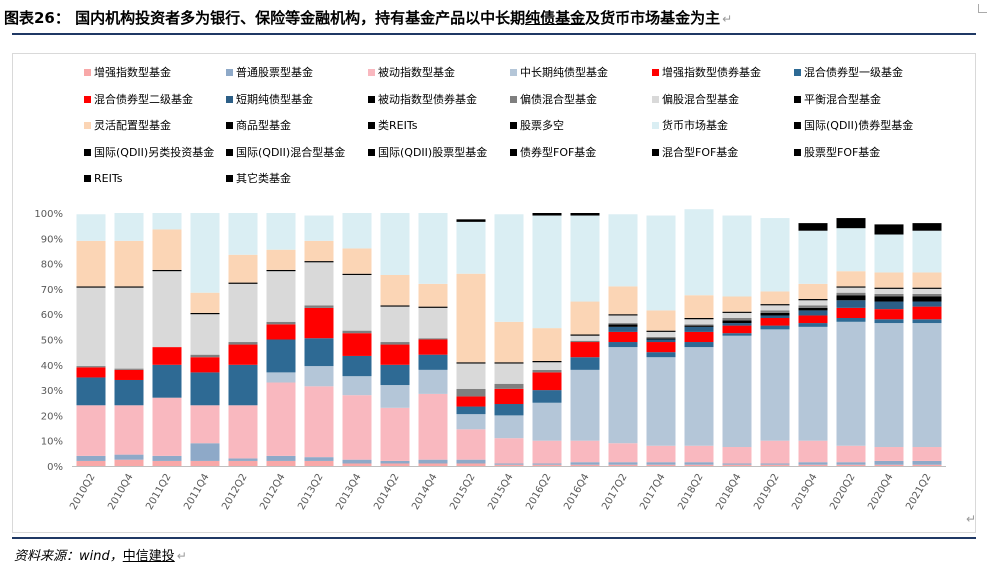 This screenshot has height=582, width=997. Describe the element at coordinates (971, 519) in the screenshot. I see `chart-return-mark: ↵` at that location.